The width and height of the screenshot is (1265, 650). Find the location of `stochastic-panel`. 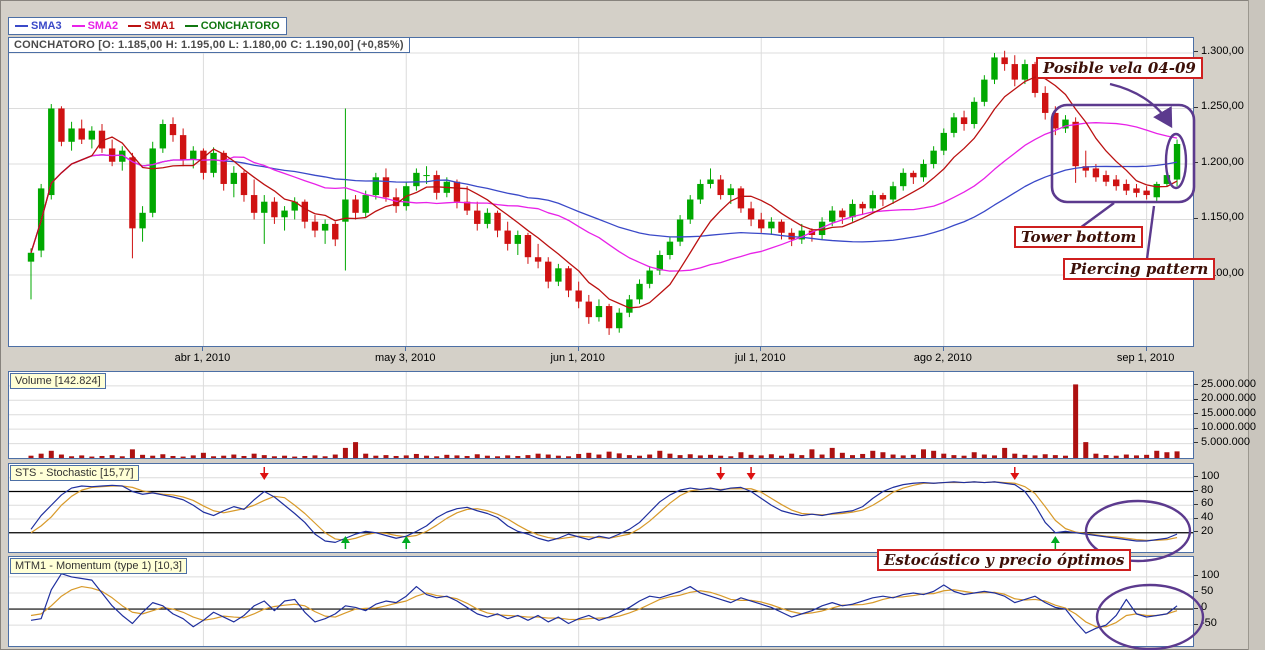

stochastic-panel is located at coordinates (601, 508).